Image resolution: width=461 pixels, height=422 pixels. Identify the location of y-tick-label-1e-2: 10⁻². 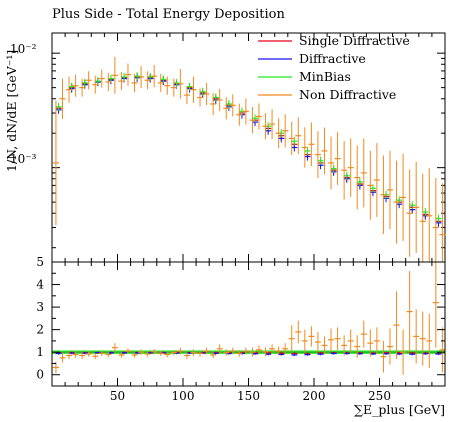
(23, 49).